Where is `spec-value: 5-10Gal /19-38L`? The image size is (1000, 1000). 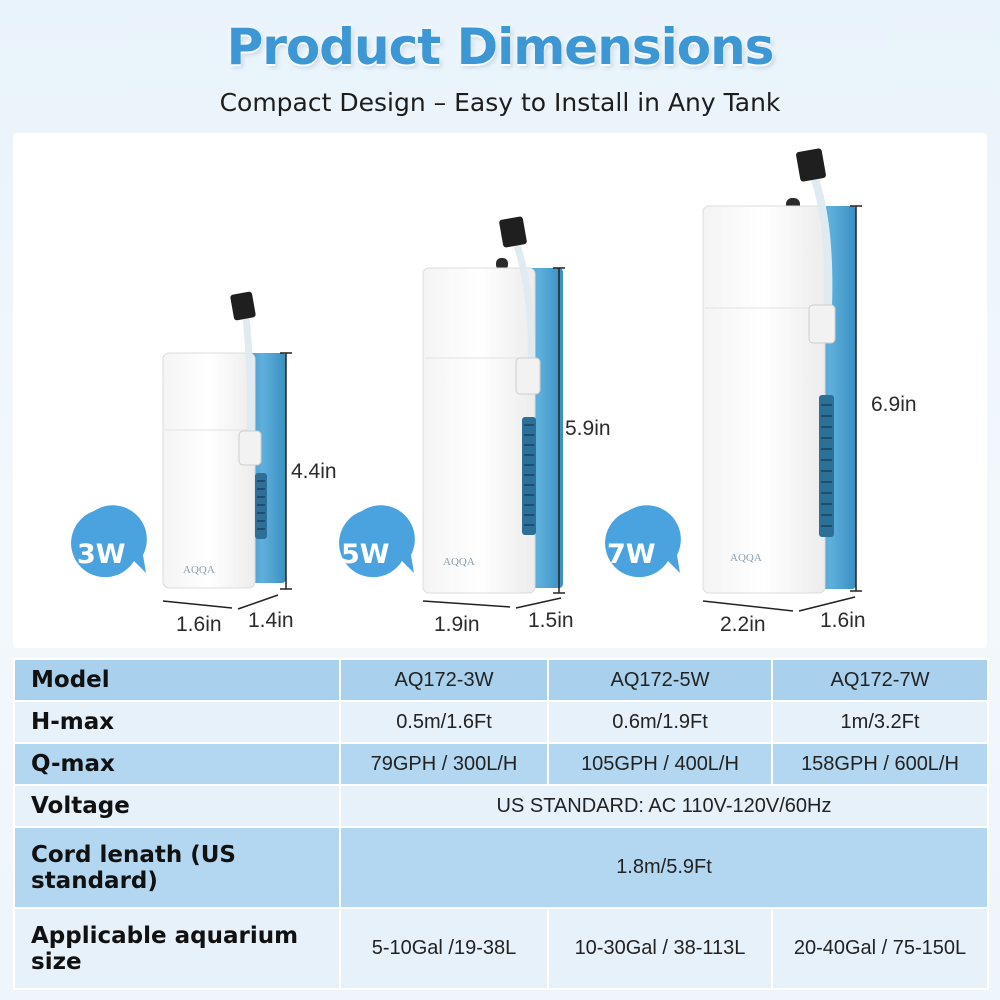 spec-value: 5-10Gal /19-38L is located at coordinates (444, 948).